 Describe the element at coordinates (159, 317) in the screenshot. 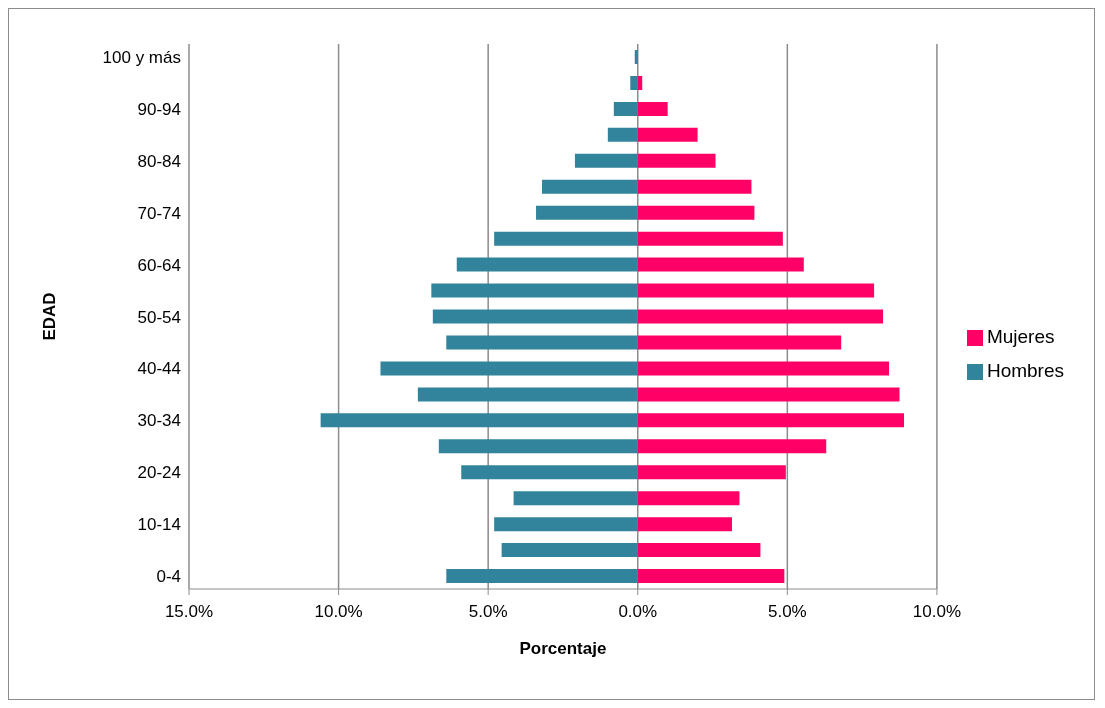

I see `y-tick-label: 50-54` at that location.